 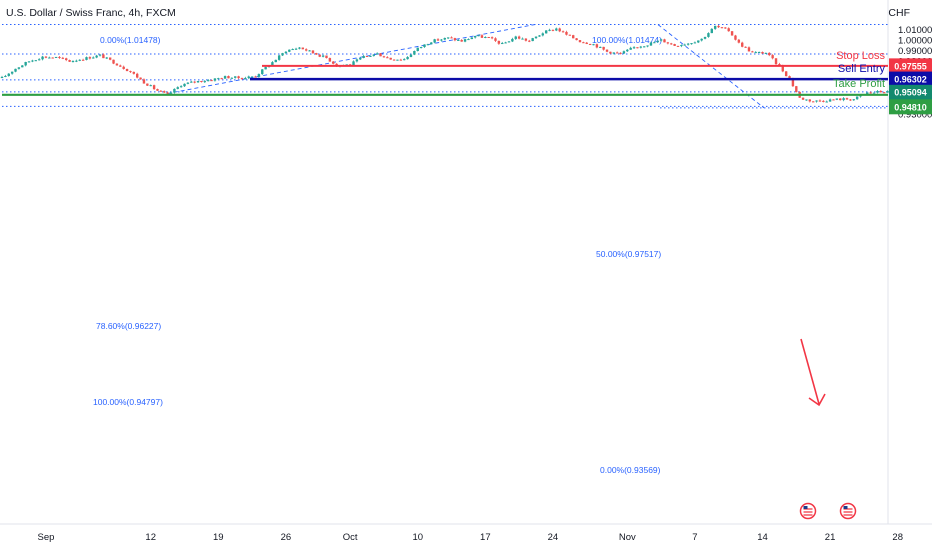 I want to click on price-tick-label: 0.99000, so click(x=915, y=51).